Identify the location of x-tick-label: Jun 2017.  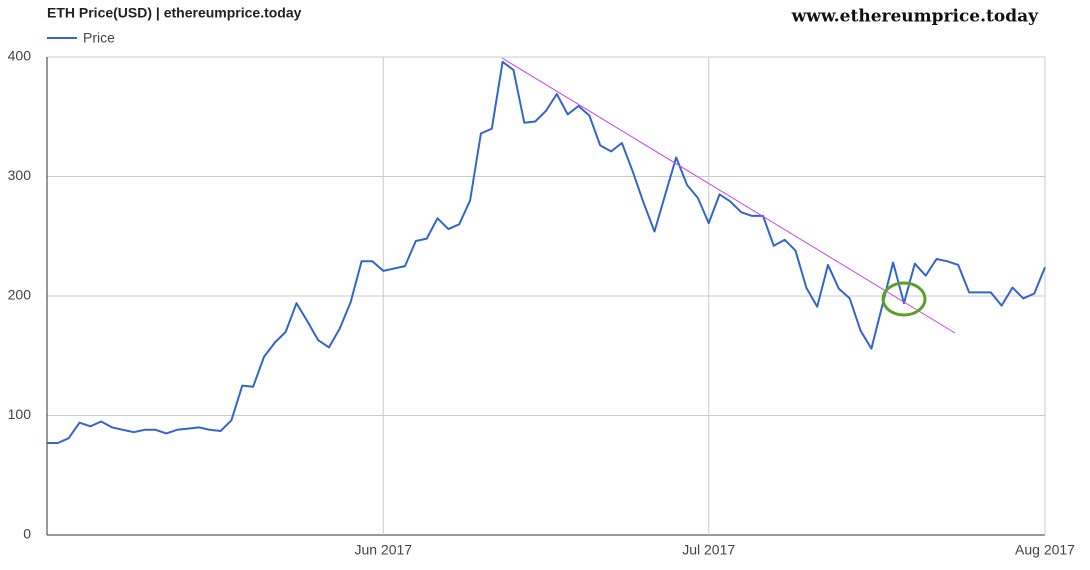
(383, 550).